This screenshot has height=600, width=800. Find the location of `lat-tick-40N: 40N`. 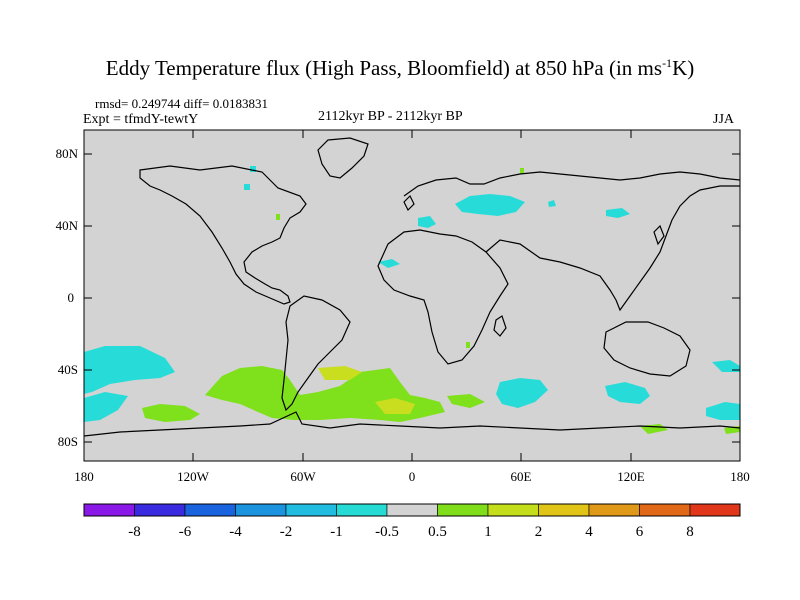

lat-tick-40N: 40N is located at coordinates (398, 225).